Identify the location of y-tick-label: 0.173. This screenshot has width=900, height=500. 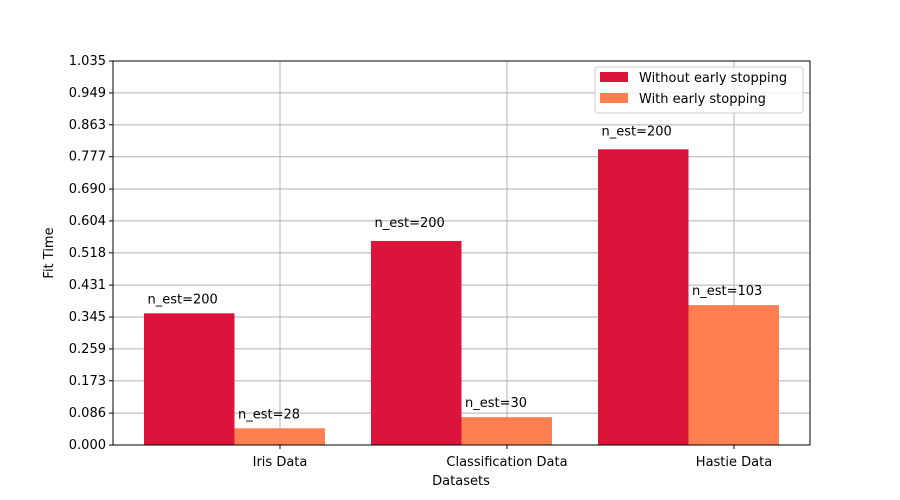
(87, 381).